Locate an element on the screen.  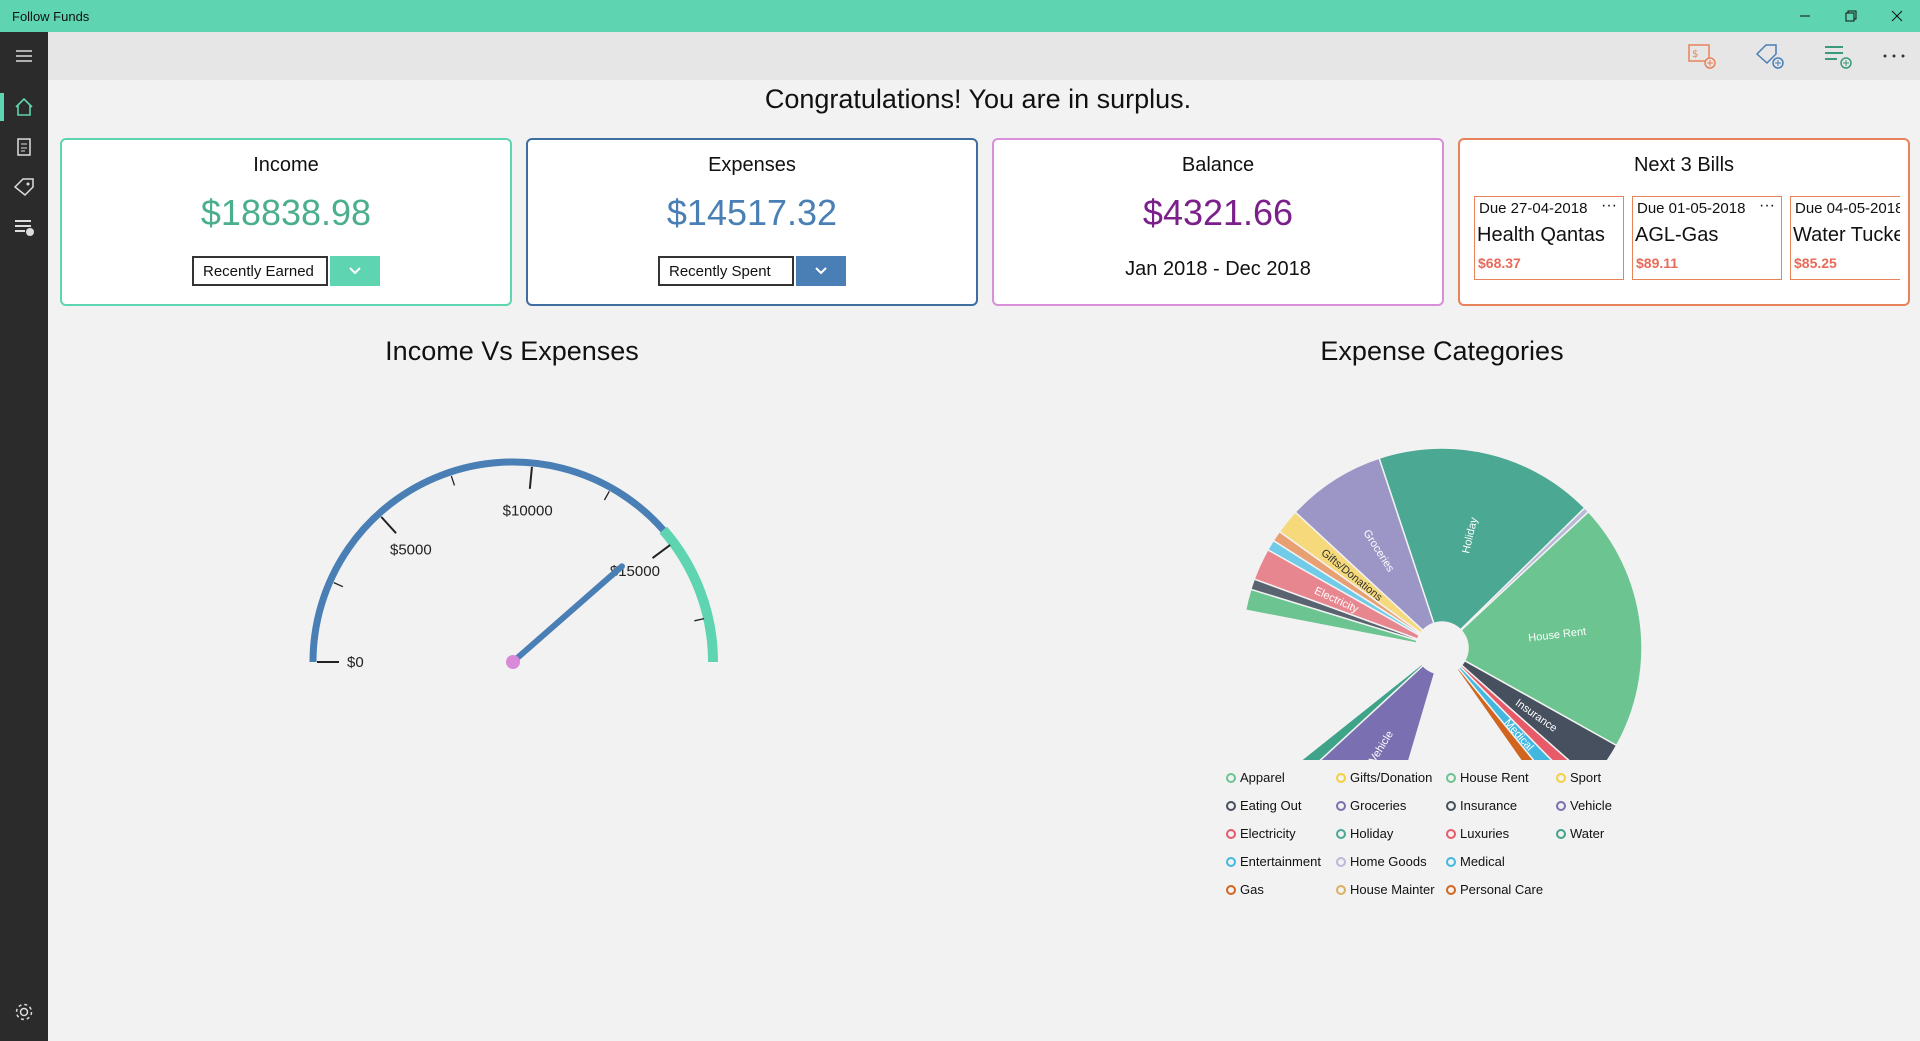
invoice-icon is located at coordinates (24, 147).